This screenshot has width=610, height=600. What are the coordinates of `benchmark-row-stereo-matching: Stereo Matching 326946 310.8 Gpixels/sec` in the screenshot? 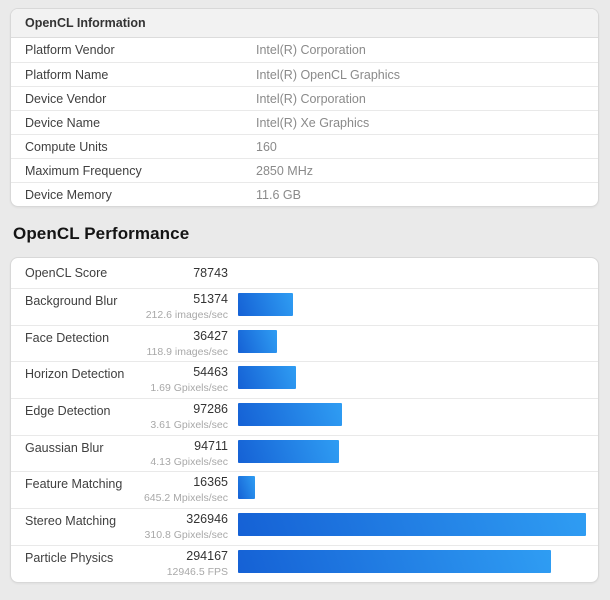 It's located at (304, 526).